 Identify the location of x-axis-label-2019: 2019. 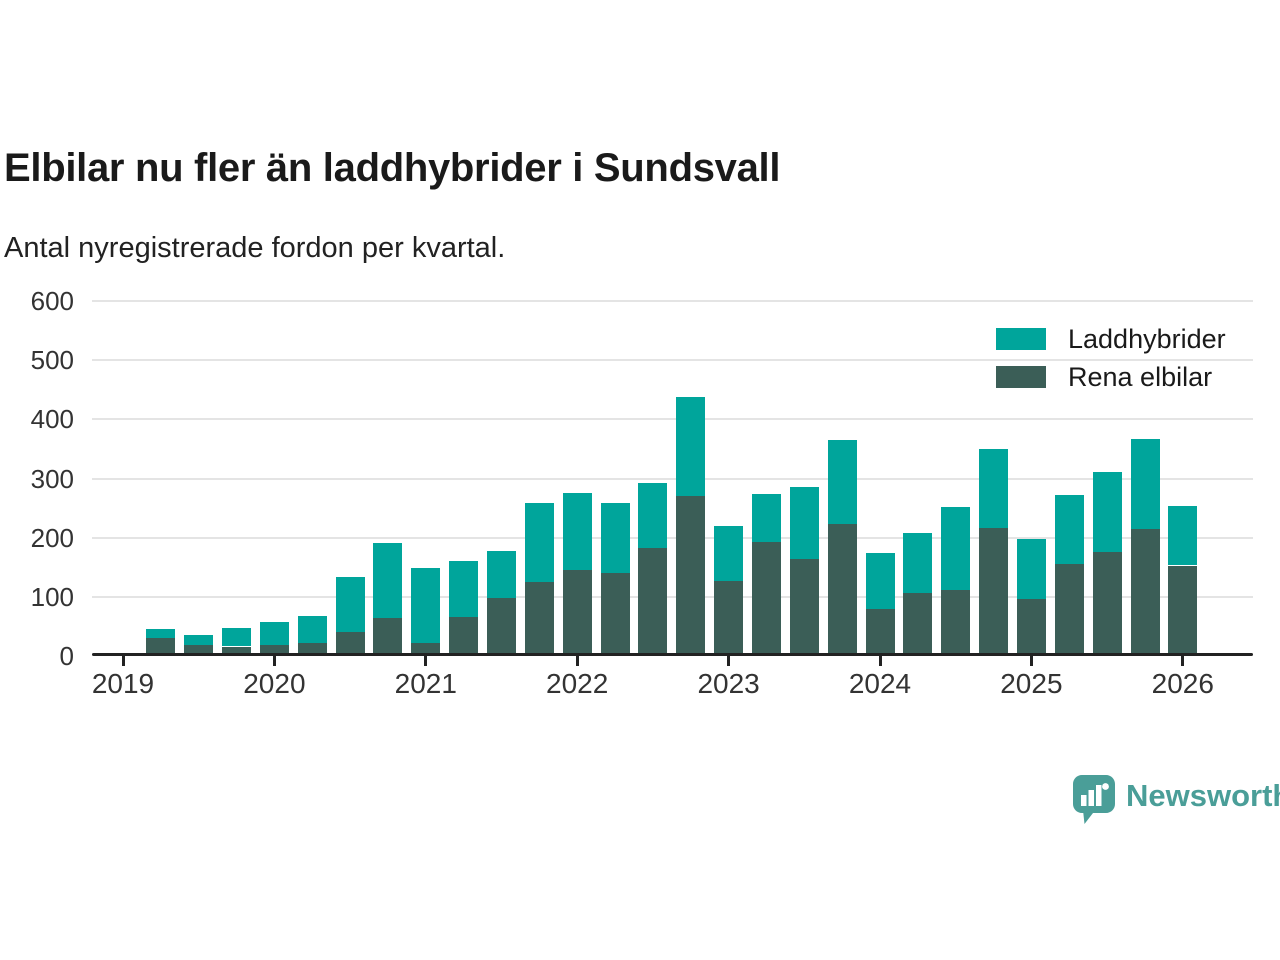
(123, 683).